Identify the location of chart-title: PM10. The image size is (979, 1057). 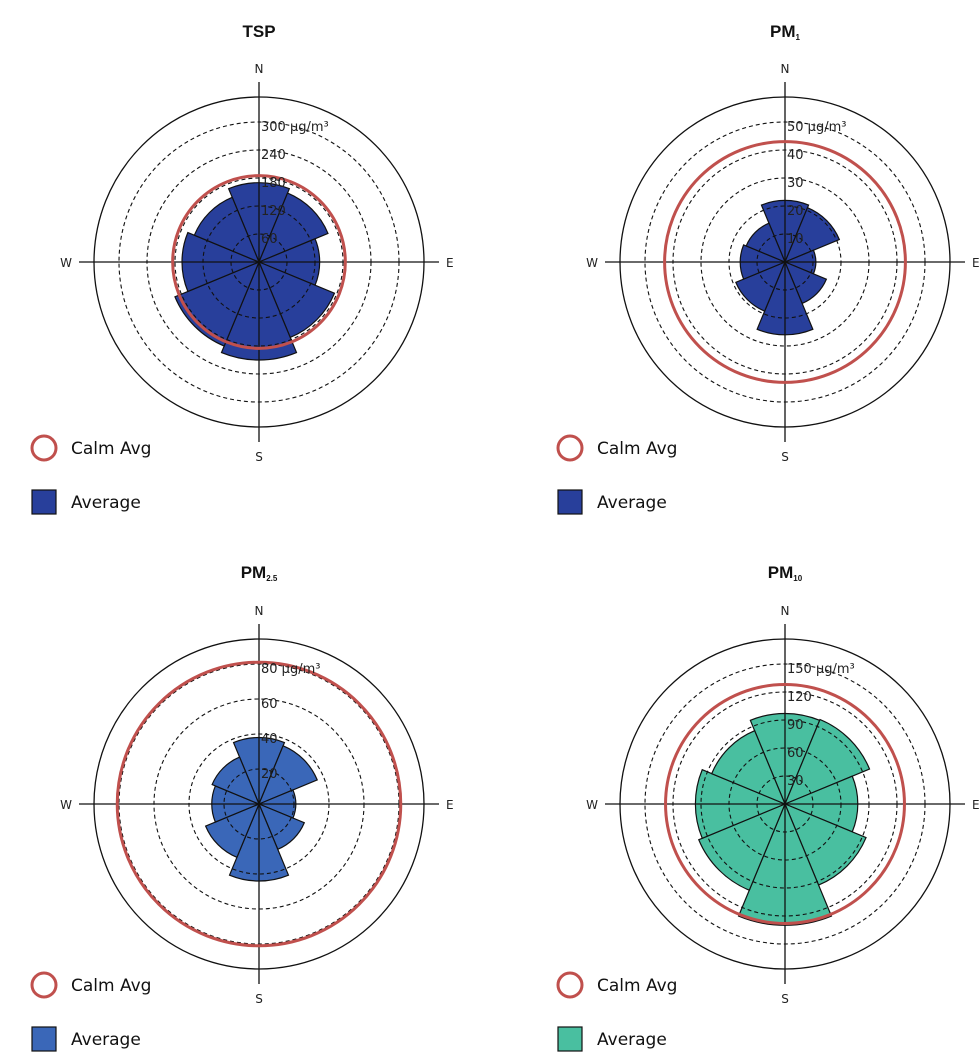
(785, 573).